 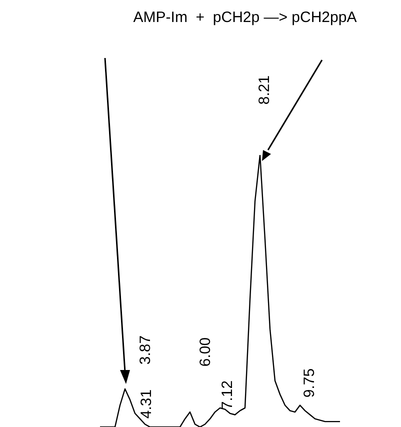 I want to click on annotation: 6.00, so click(x=205, y=352).